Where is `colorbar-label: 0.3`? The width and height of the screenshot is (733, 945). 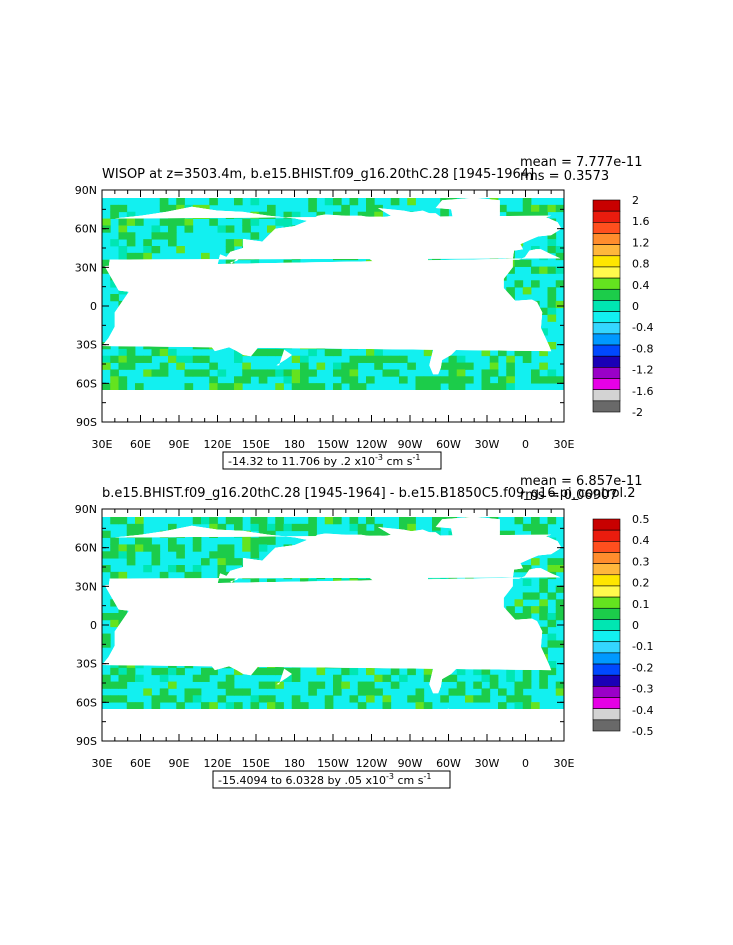 colorbar-label: 0.3 is located at coordinates (641, 561).